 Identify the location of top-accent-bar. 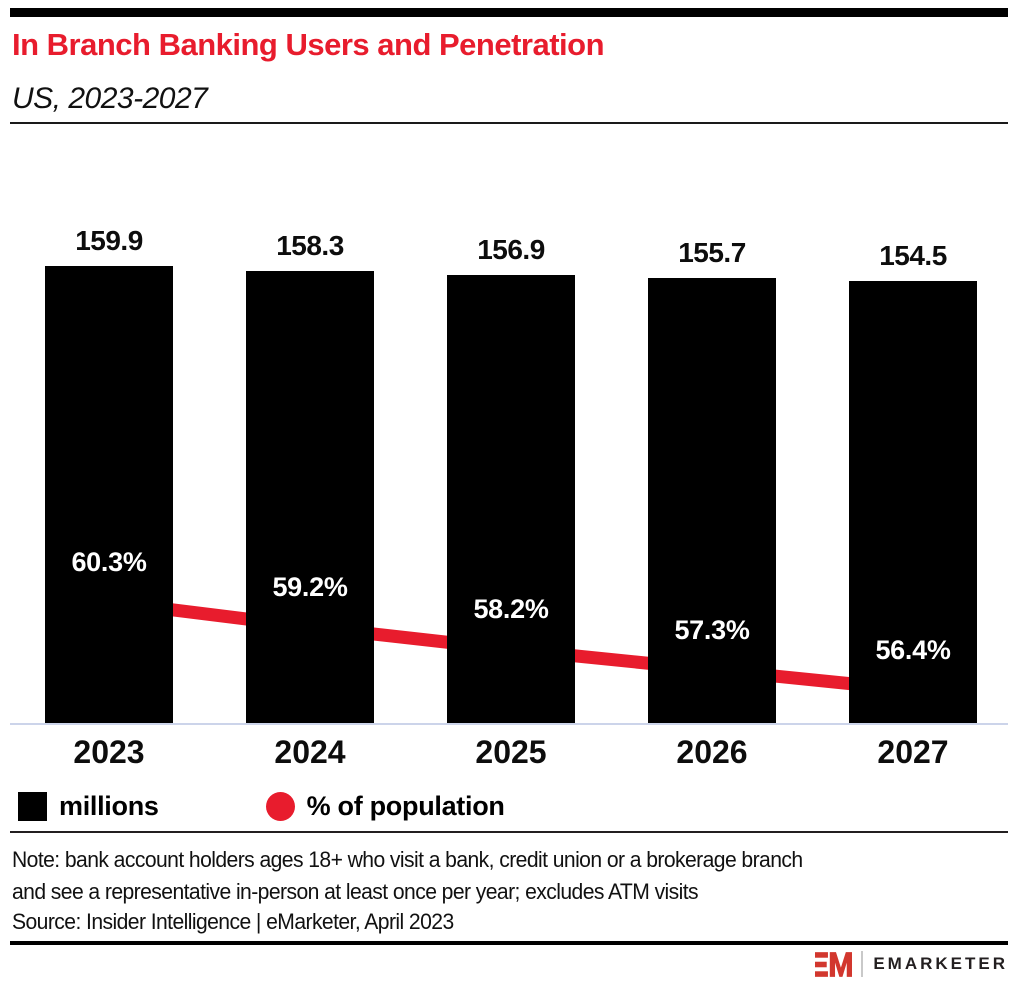
(509, 12).